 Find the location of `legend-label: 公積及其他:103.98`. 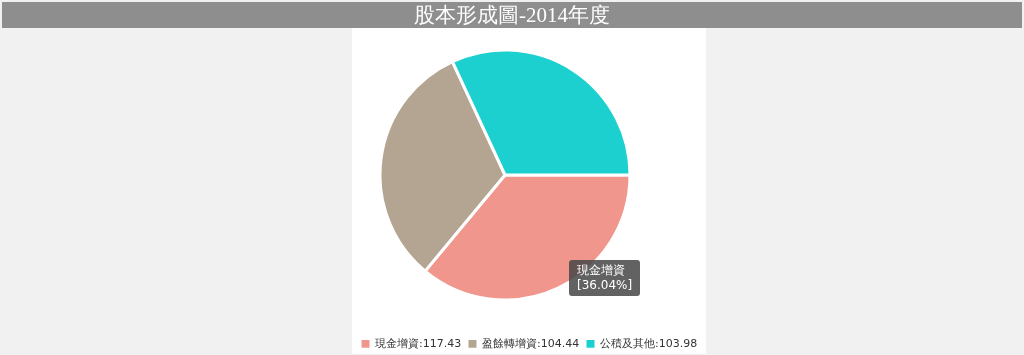

legend-label: 公積及其他:103.98 is located at coordinates (649, 343).